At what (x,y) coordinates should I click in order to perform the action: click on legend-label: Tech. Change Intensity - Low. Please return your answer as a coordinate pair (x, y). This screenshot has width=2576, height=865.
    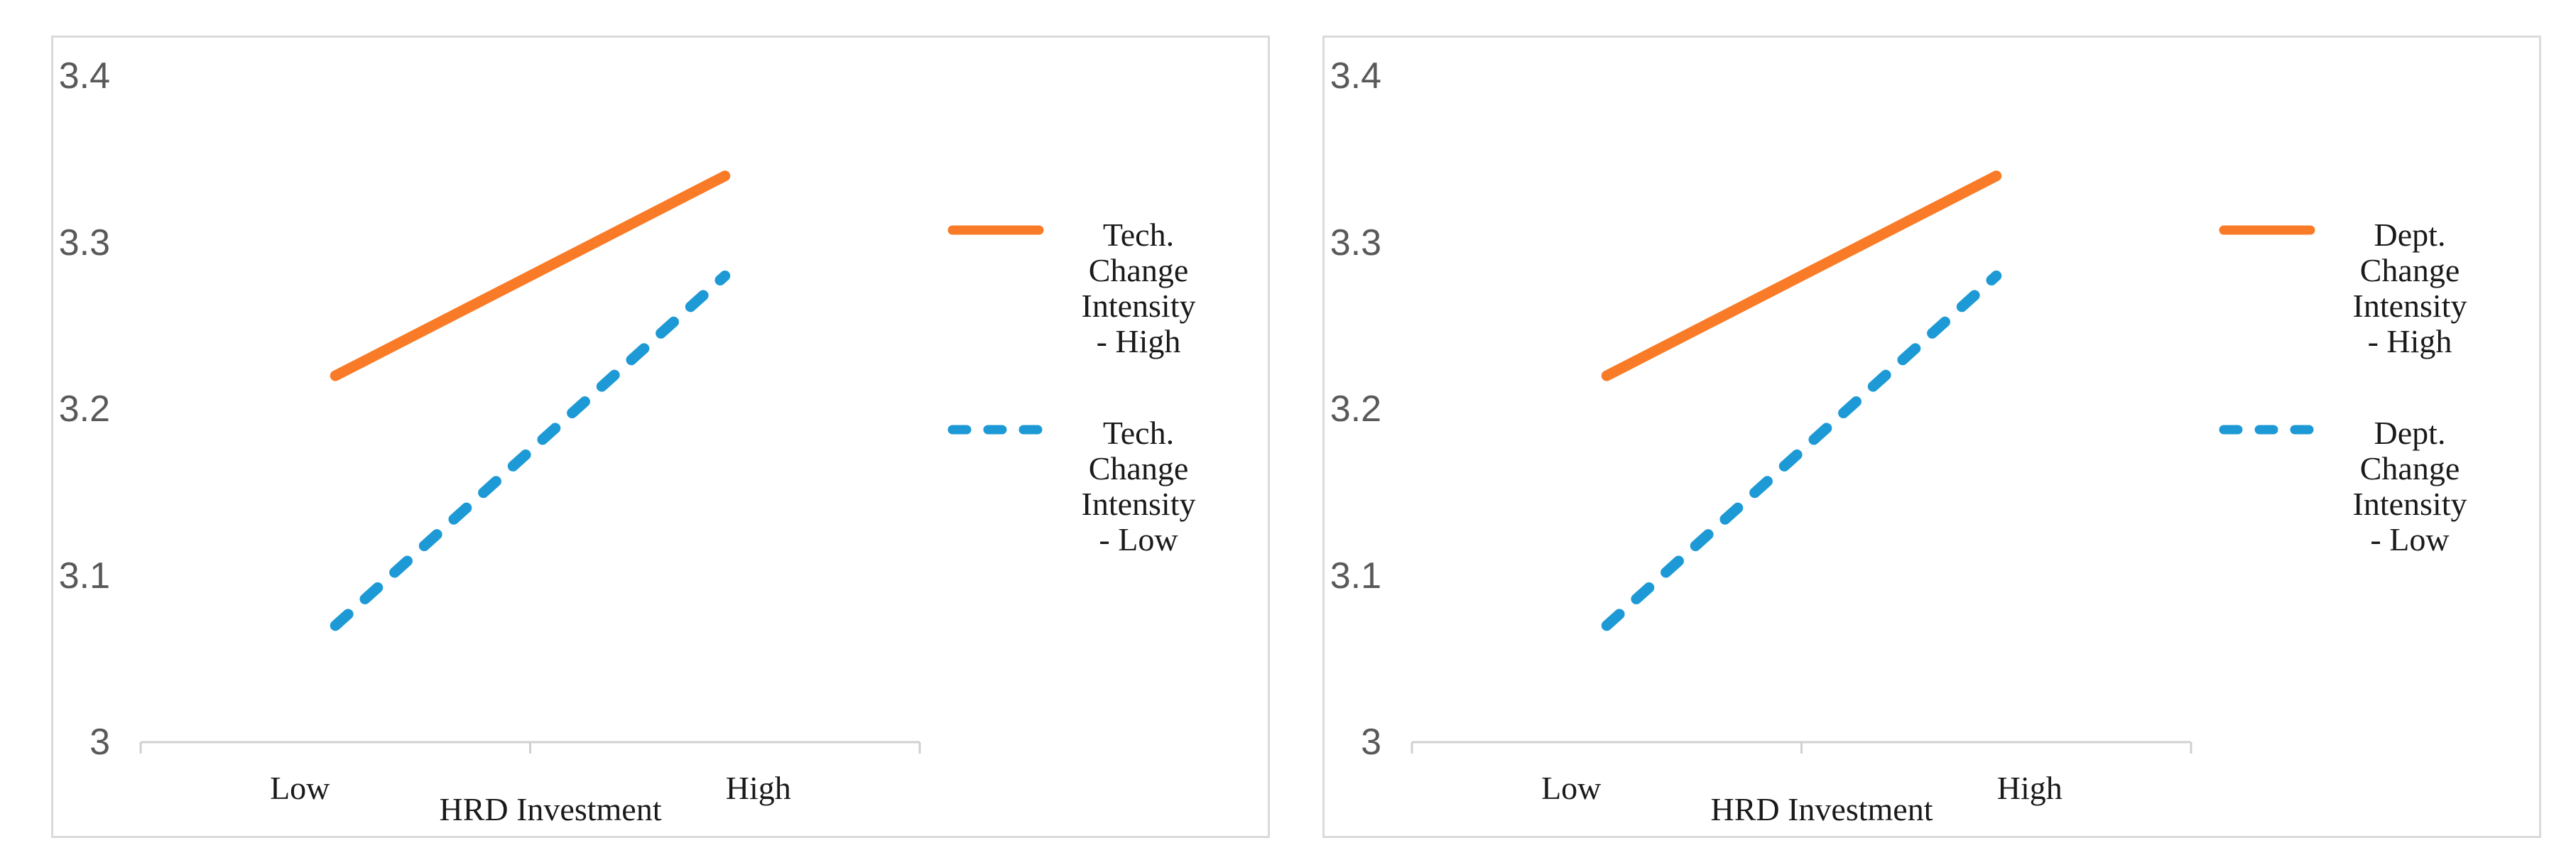
    Looking at the image, I should click on (1138, 486).